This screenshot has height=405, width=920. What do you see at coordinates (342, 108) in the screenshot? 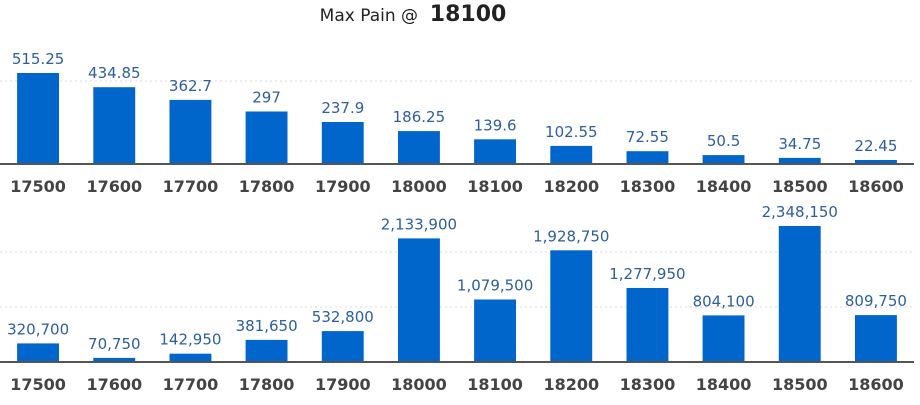
I see `data-label-0-17900: 237.9` at bounding box center [342, 108].